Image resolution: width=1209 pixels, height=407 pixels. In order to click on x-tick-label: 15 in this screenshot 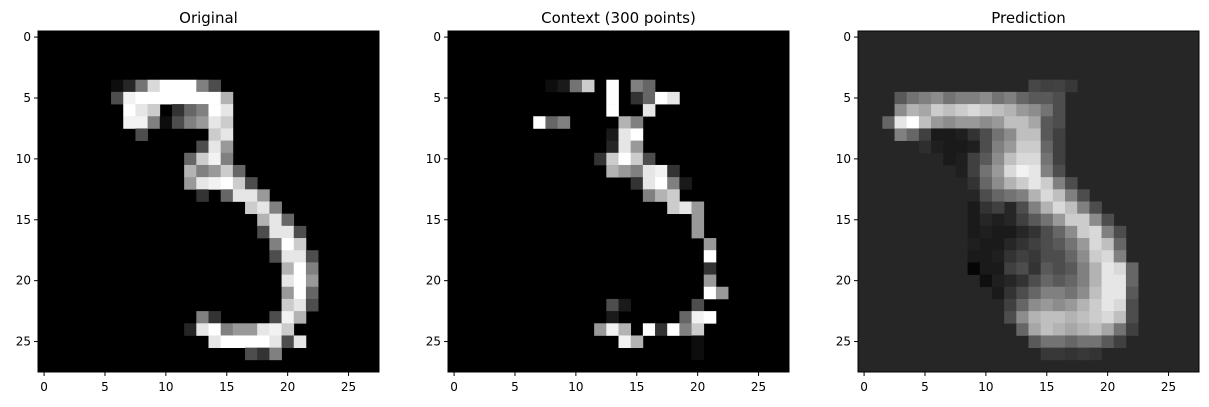, I will do `click(226, 387)`.